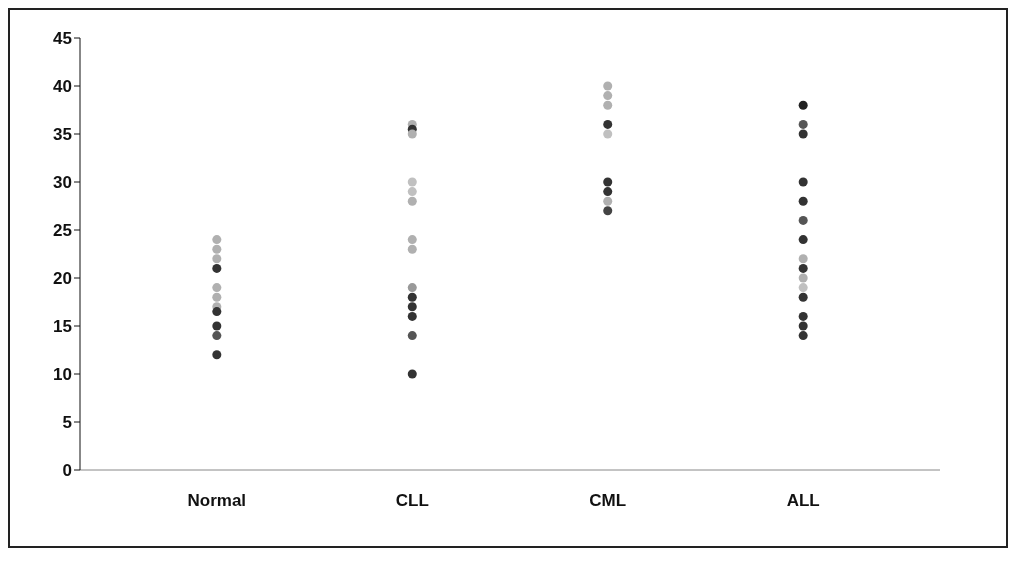 The height and width of the screenshot is (565, 1031). I want to click on x-tick-label: CLL, so click(412, 501).